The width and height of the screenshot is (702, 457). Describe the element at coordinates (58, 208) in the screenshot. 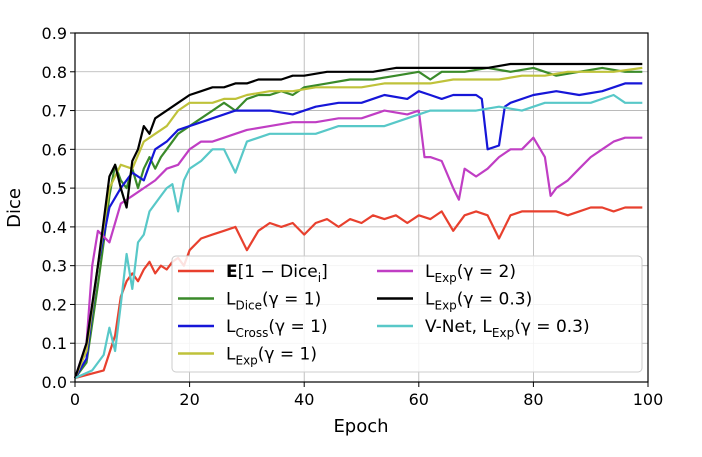

I see `y-axis-ticks: 0.0 0.1 0.2 0.3 0.4 0.5 0.6 0.7 0.8 0.9` at that location.